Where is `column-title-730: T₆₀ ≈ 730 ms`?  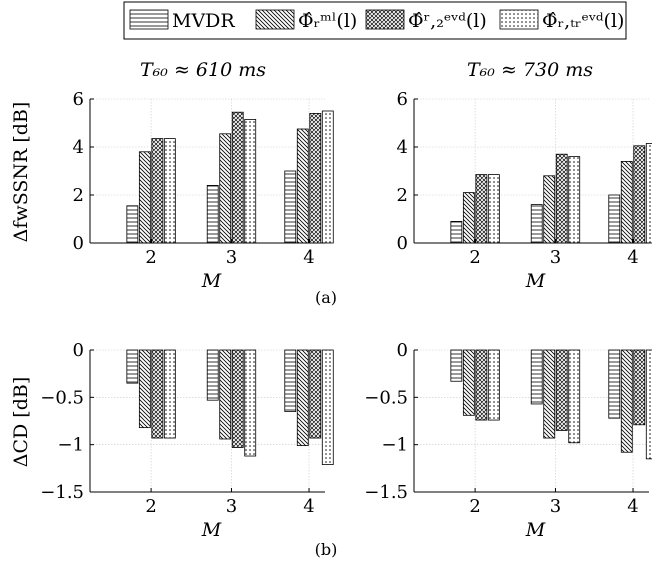 column-title-730: T₆₀ ≈ 730 ms is located at coordinates (530, 70).